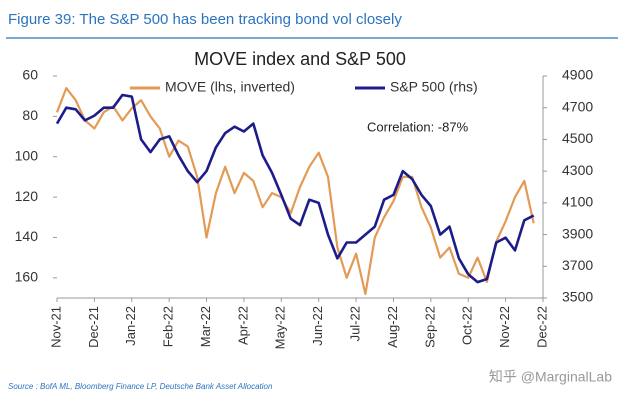 This screenshot has height=404, width=624. Describe the element at coordinates (30, 75) in the screenshot. I see `y-tick-label: 60` at that location.